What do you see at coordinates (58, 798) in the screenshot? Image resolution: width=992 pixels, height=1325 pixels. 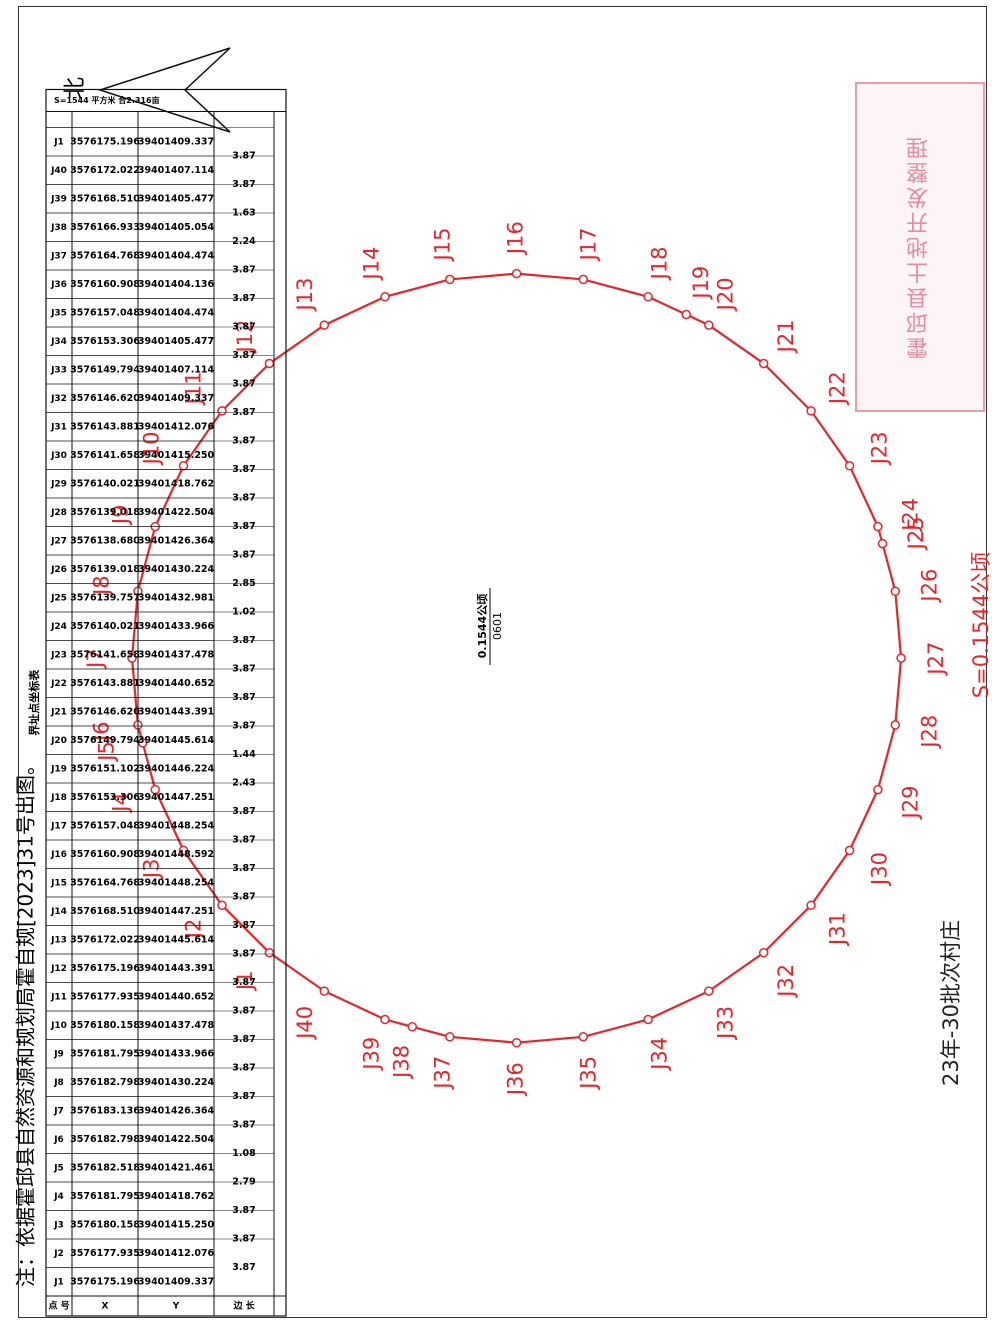 I see `table-cell: J18` at bounding box center [58, 798].